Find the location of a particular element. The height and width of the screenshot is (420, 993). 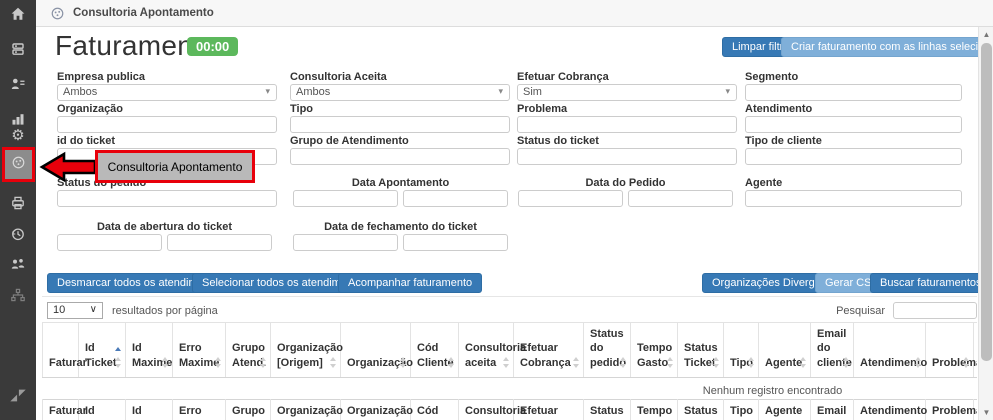

data-pedido-start-input is located at coordinates (570, 198).